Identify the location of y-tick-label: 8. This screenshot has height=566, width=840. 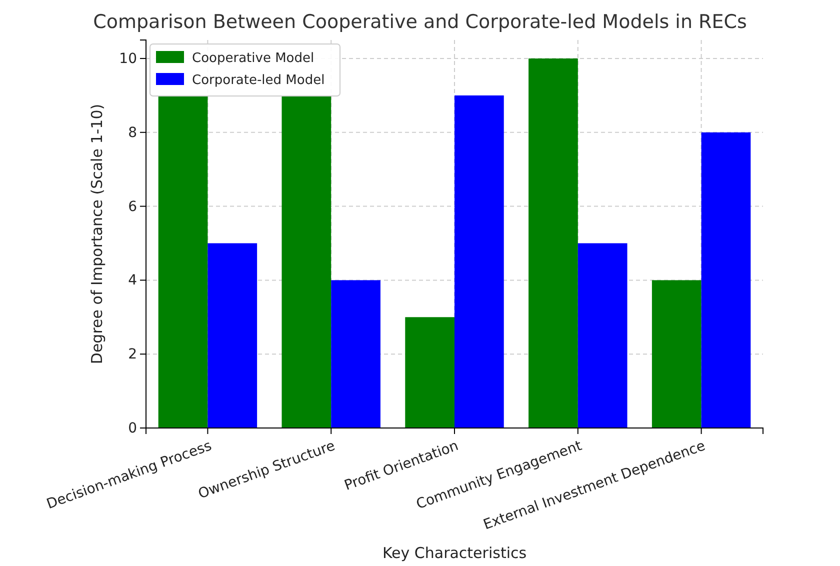
(132, 132).